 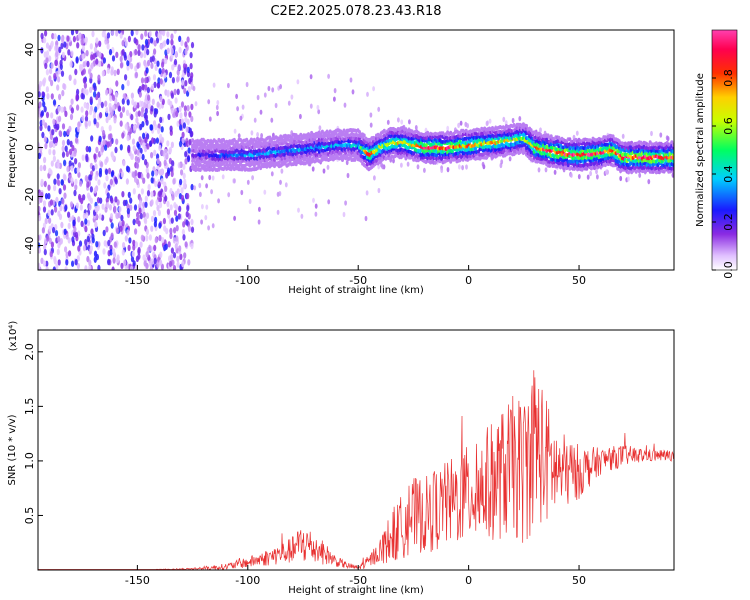 I want to click on y-tick-label: 20, so click(x=29, y=99).